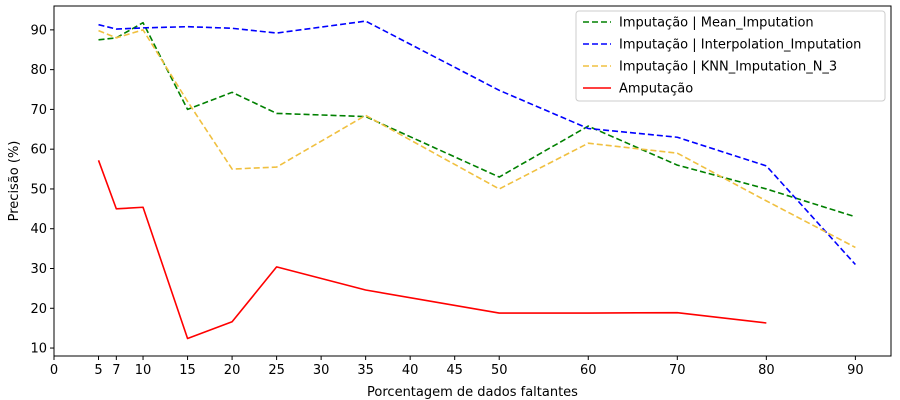 The width and height of the screenshot is (900, 400). Describe the element at coordinates (321, 370) in the screenshot. I see `x-tick-label: 30` at that location.